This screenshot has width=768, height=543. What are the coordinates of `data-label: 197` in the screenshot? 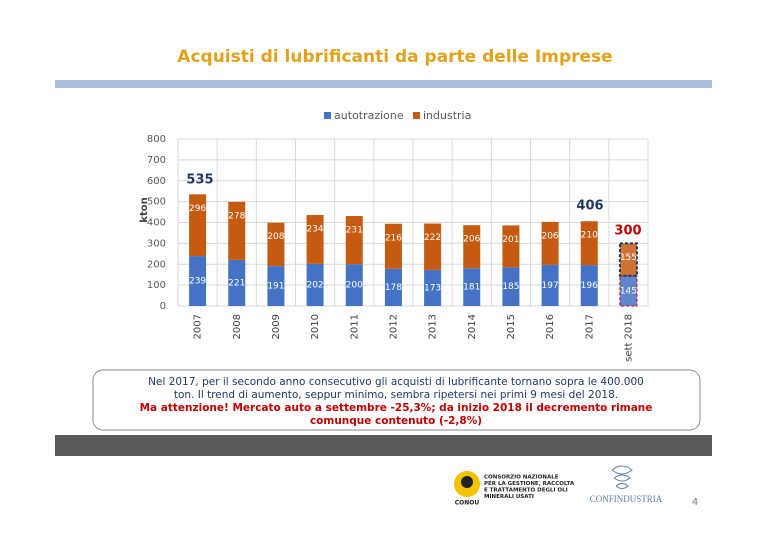 It's located at (549, 286).